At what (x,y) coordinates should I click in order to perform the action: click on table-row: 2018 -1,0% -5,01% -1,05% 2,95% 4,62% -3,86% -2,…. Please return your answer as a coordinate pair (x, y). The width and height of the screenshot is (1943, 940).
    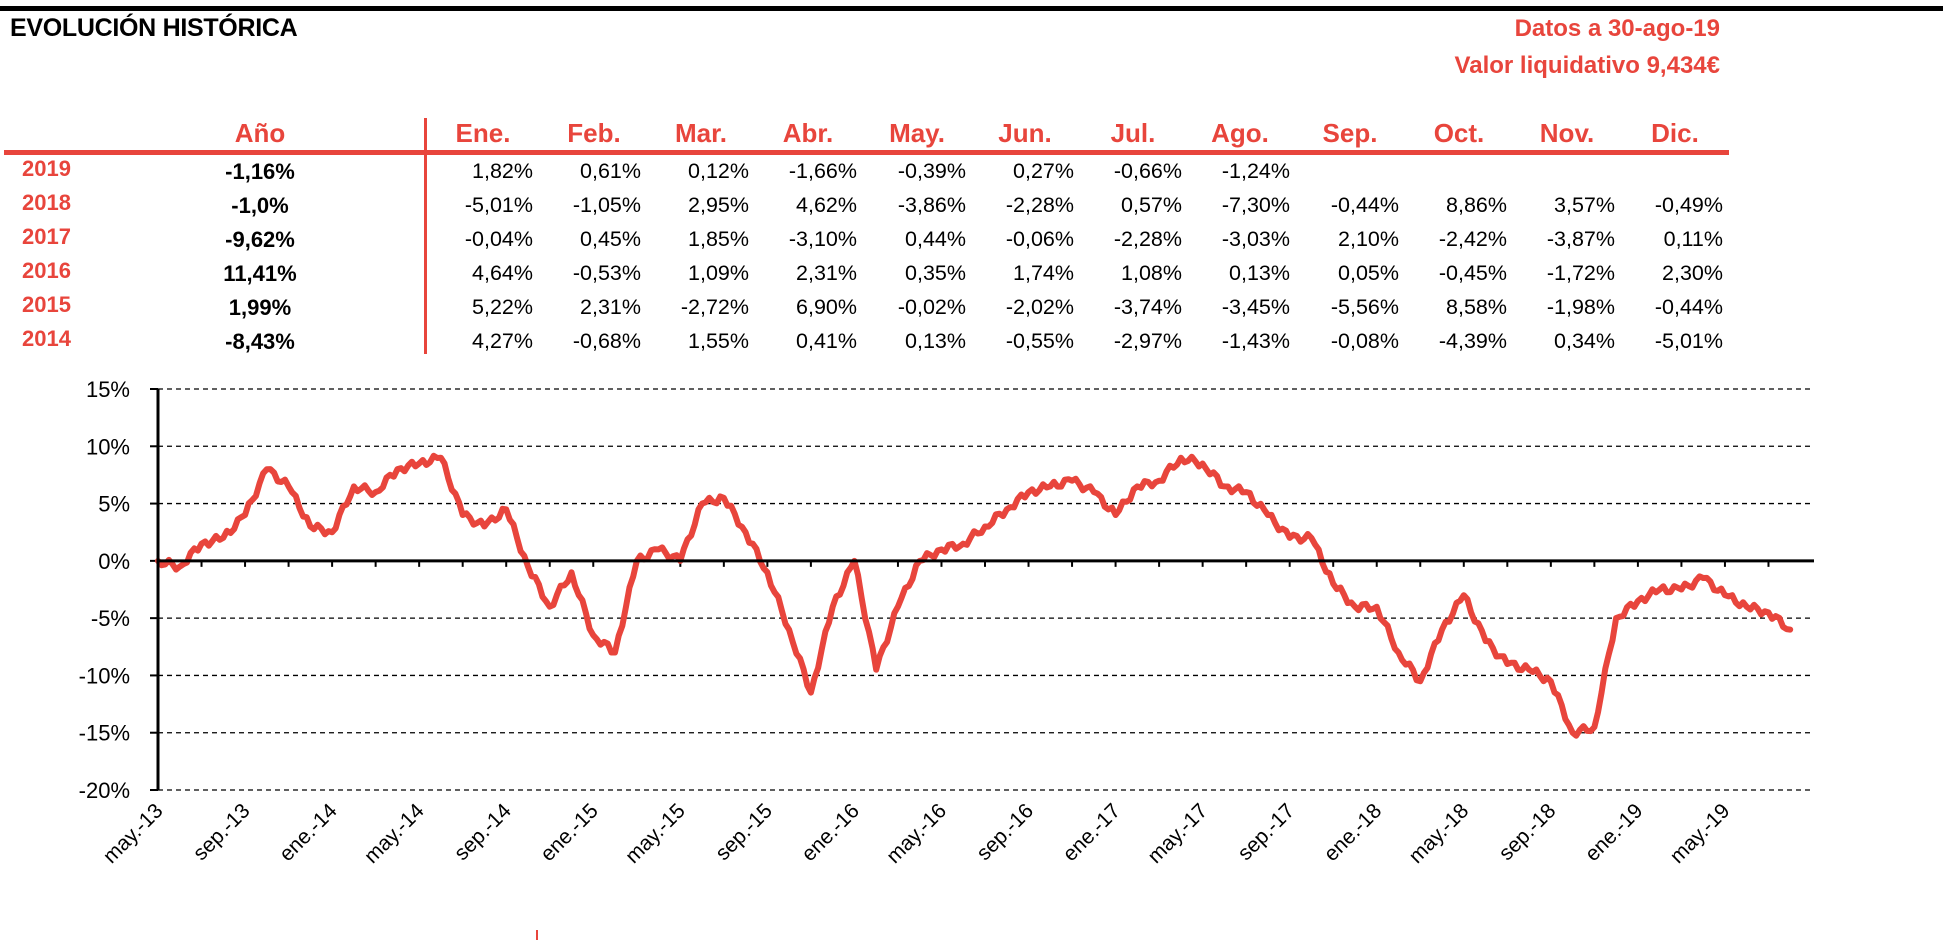
    Looking at the image, I should click on (971, 207).